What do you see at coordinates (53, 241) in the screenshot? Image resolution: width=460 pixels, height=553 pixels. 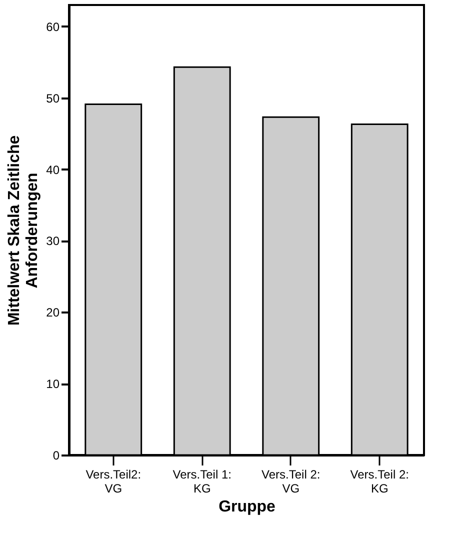 I see `y-tick-label: 30` at bounding box center [53, 241].